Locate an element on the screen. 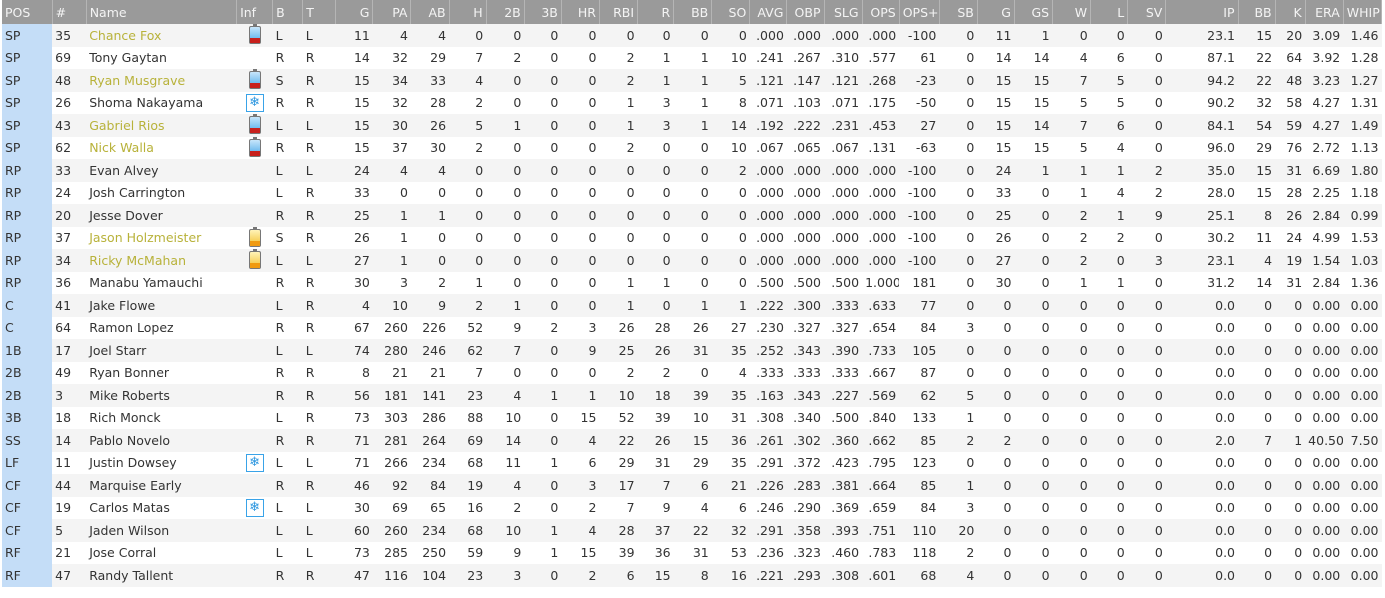 Image resolution: width=1385 pixels, height=598 pixels. column-header-so: SO is located at coordinates (731, 12).